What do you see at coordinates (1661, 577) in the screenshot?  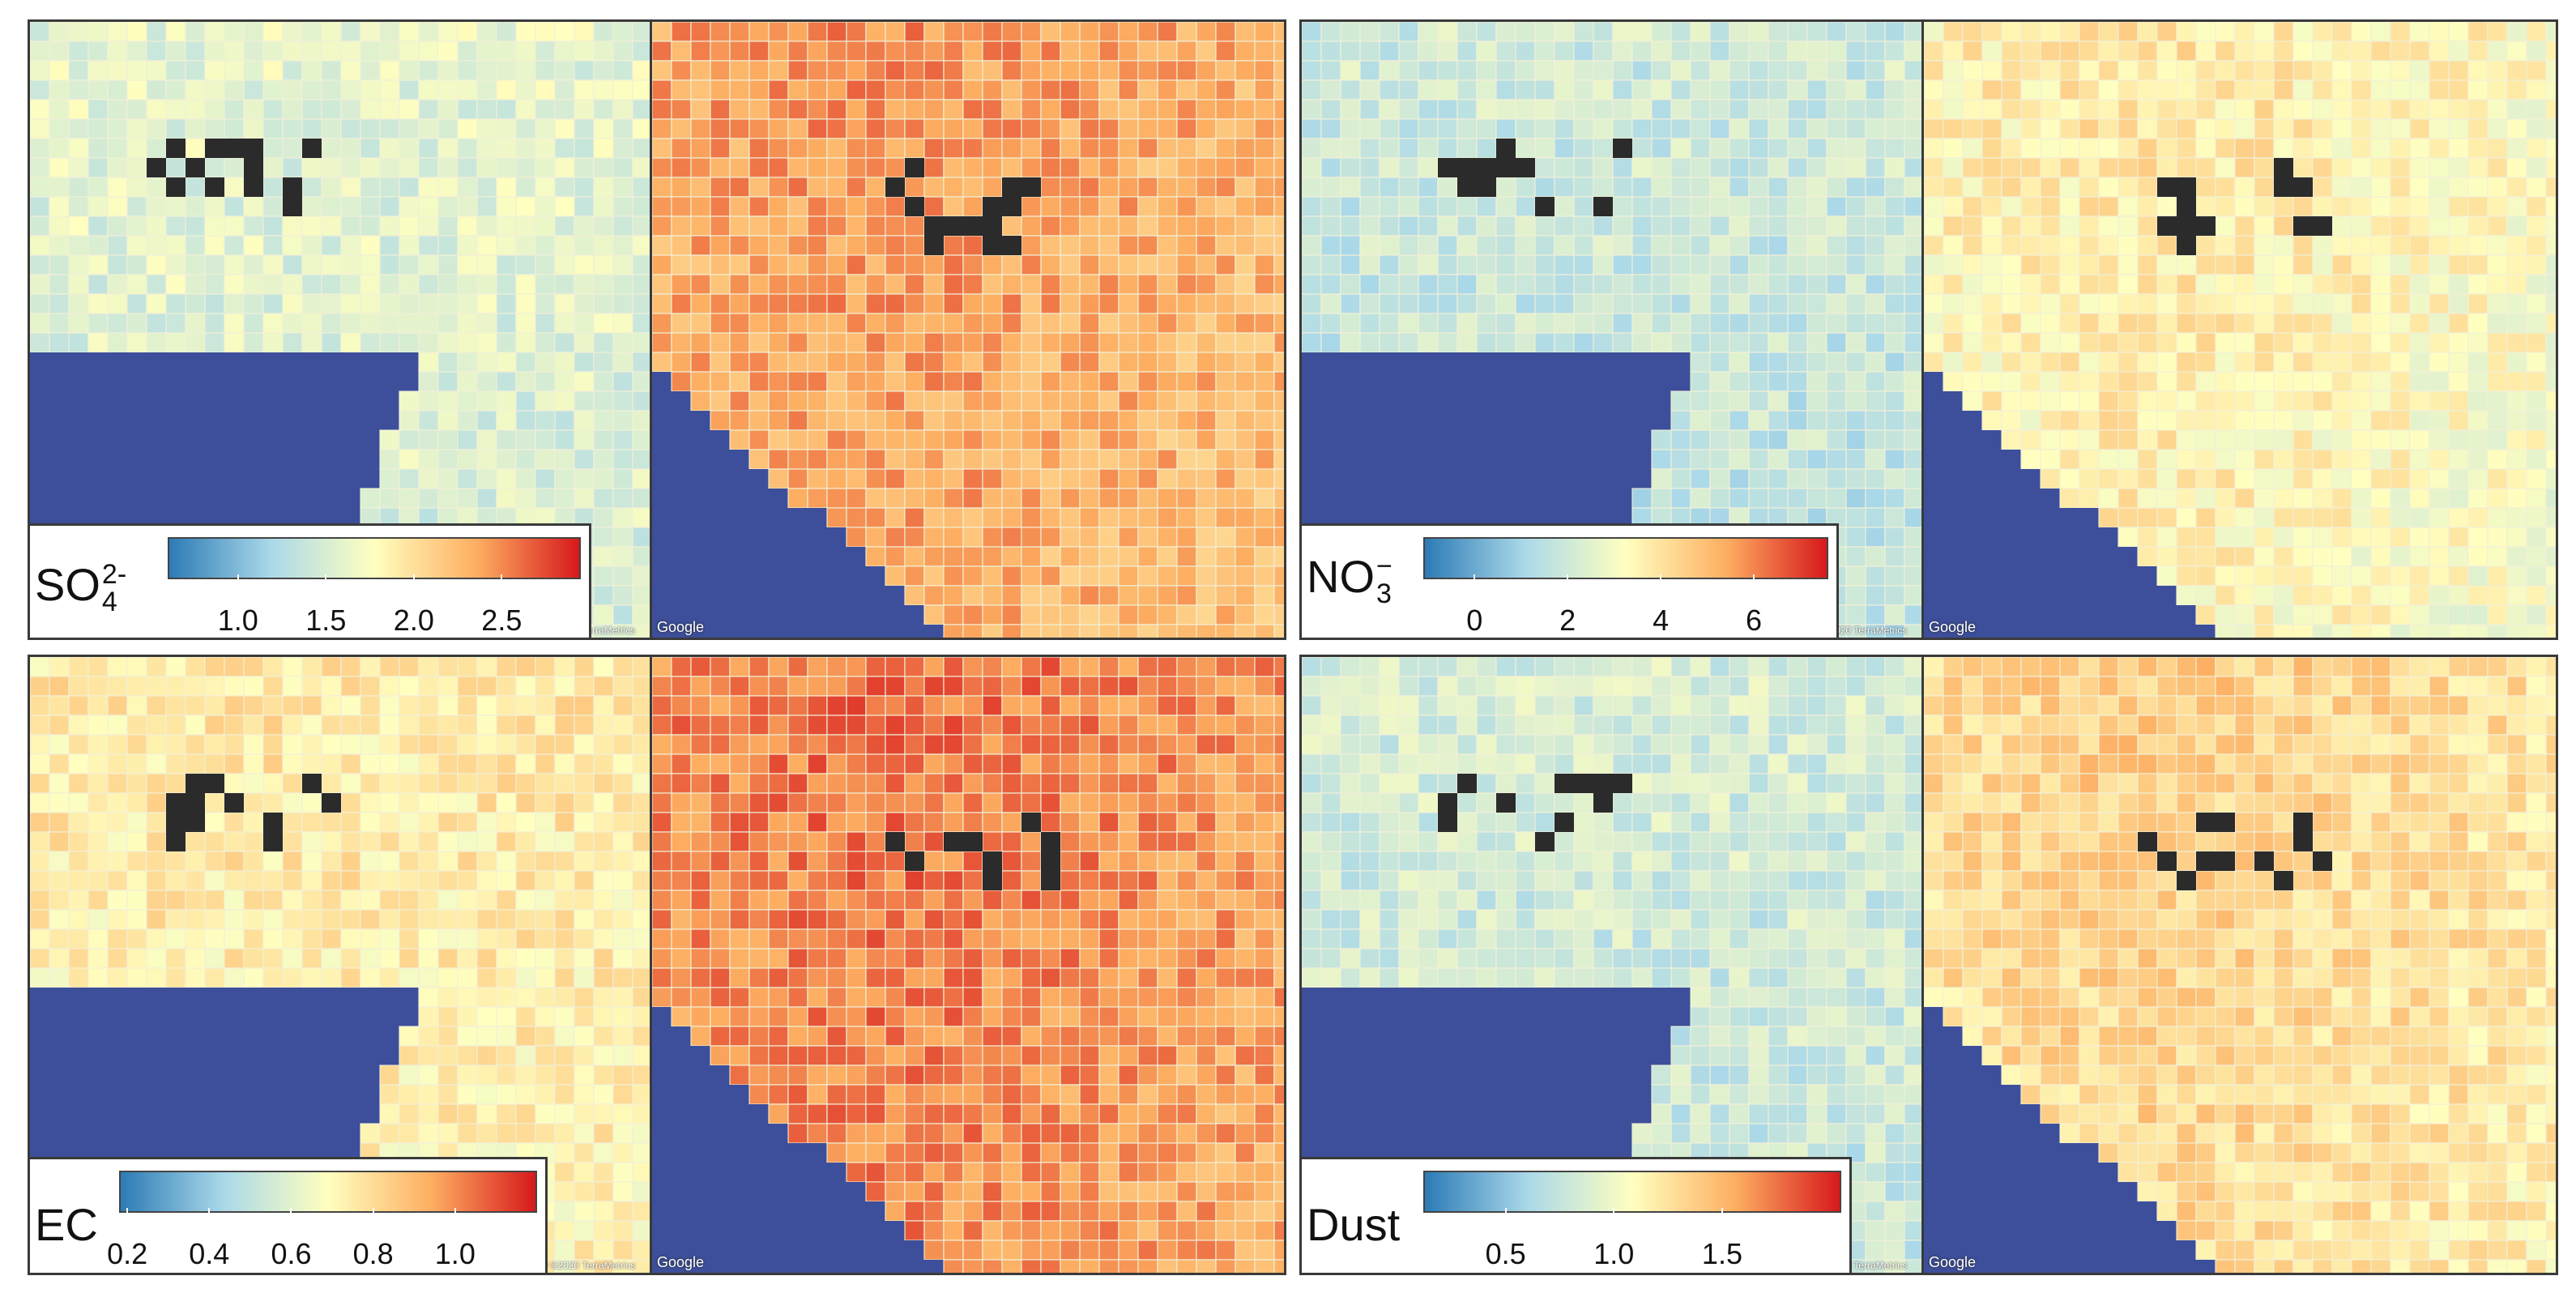 I see `colorbar-tick-mark` at bounding box center [1661, 577].